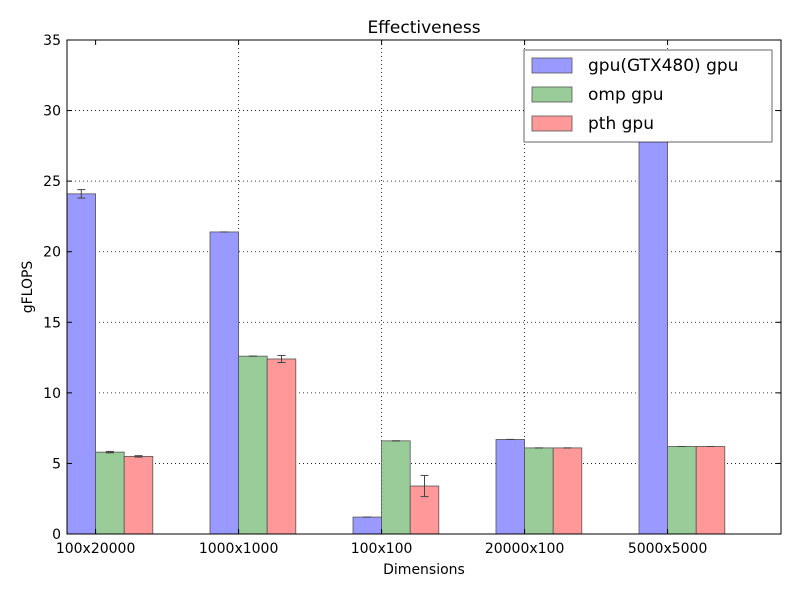 Image resolution: width=800 pixels, height=600 pixels. What do you see at coordinates (56, 464) in the screenshot?
I see `y-tick-label: 5` at bounding box center [56, 464].